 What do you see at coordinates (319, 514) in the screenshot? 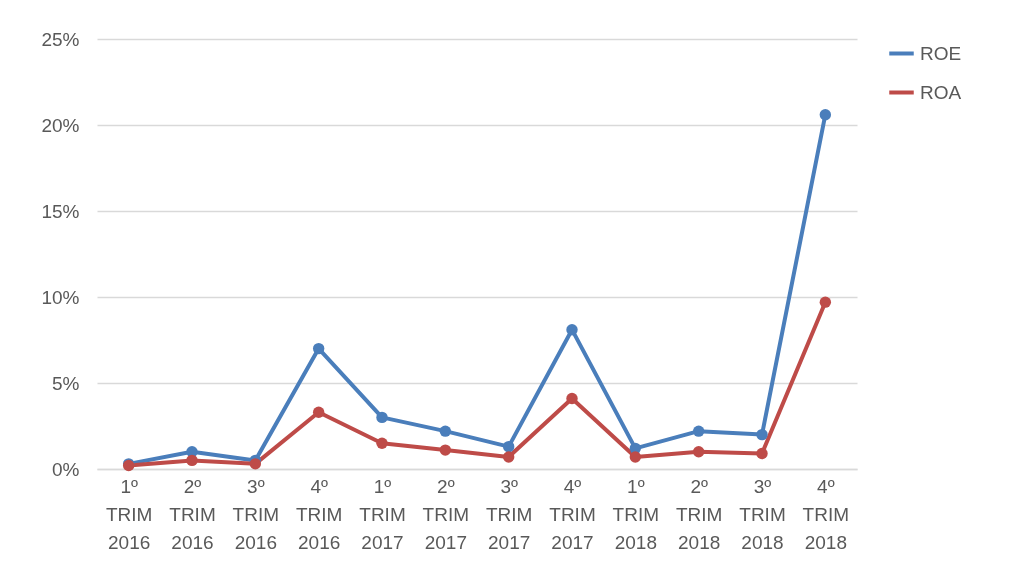
I see `x-tick-label: 4º TRIM 2016` at bounding box center [319, 514].